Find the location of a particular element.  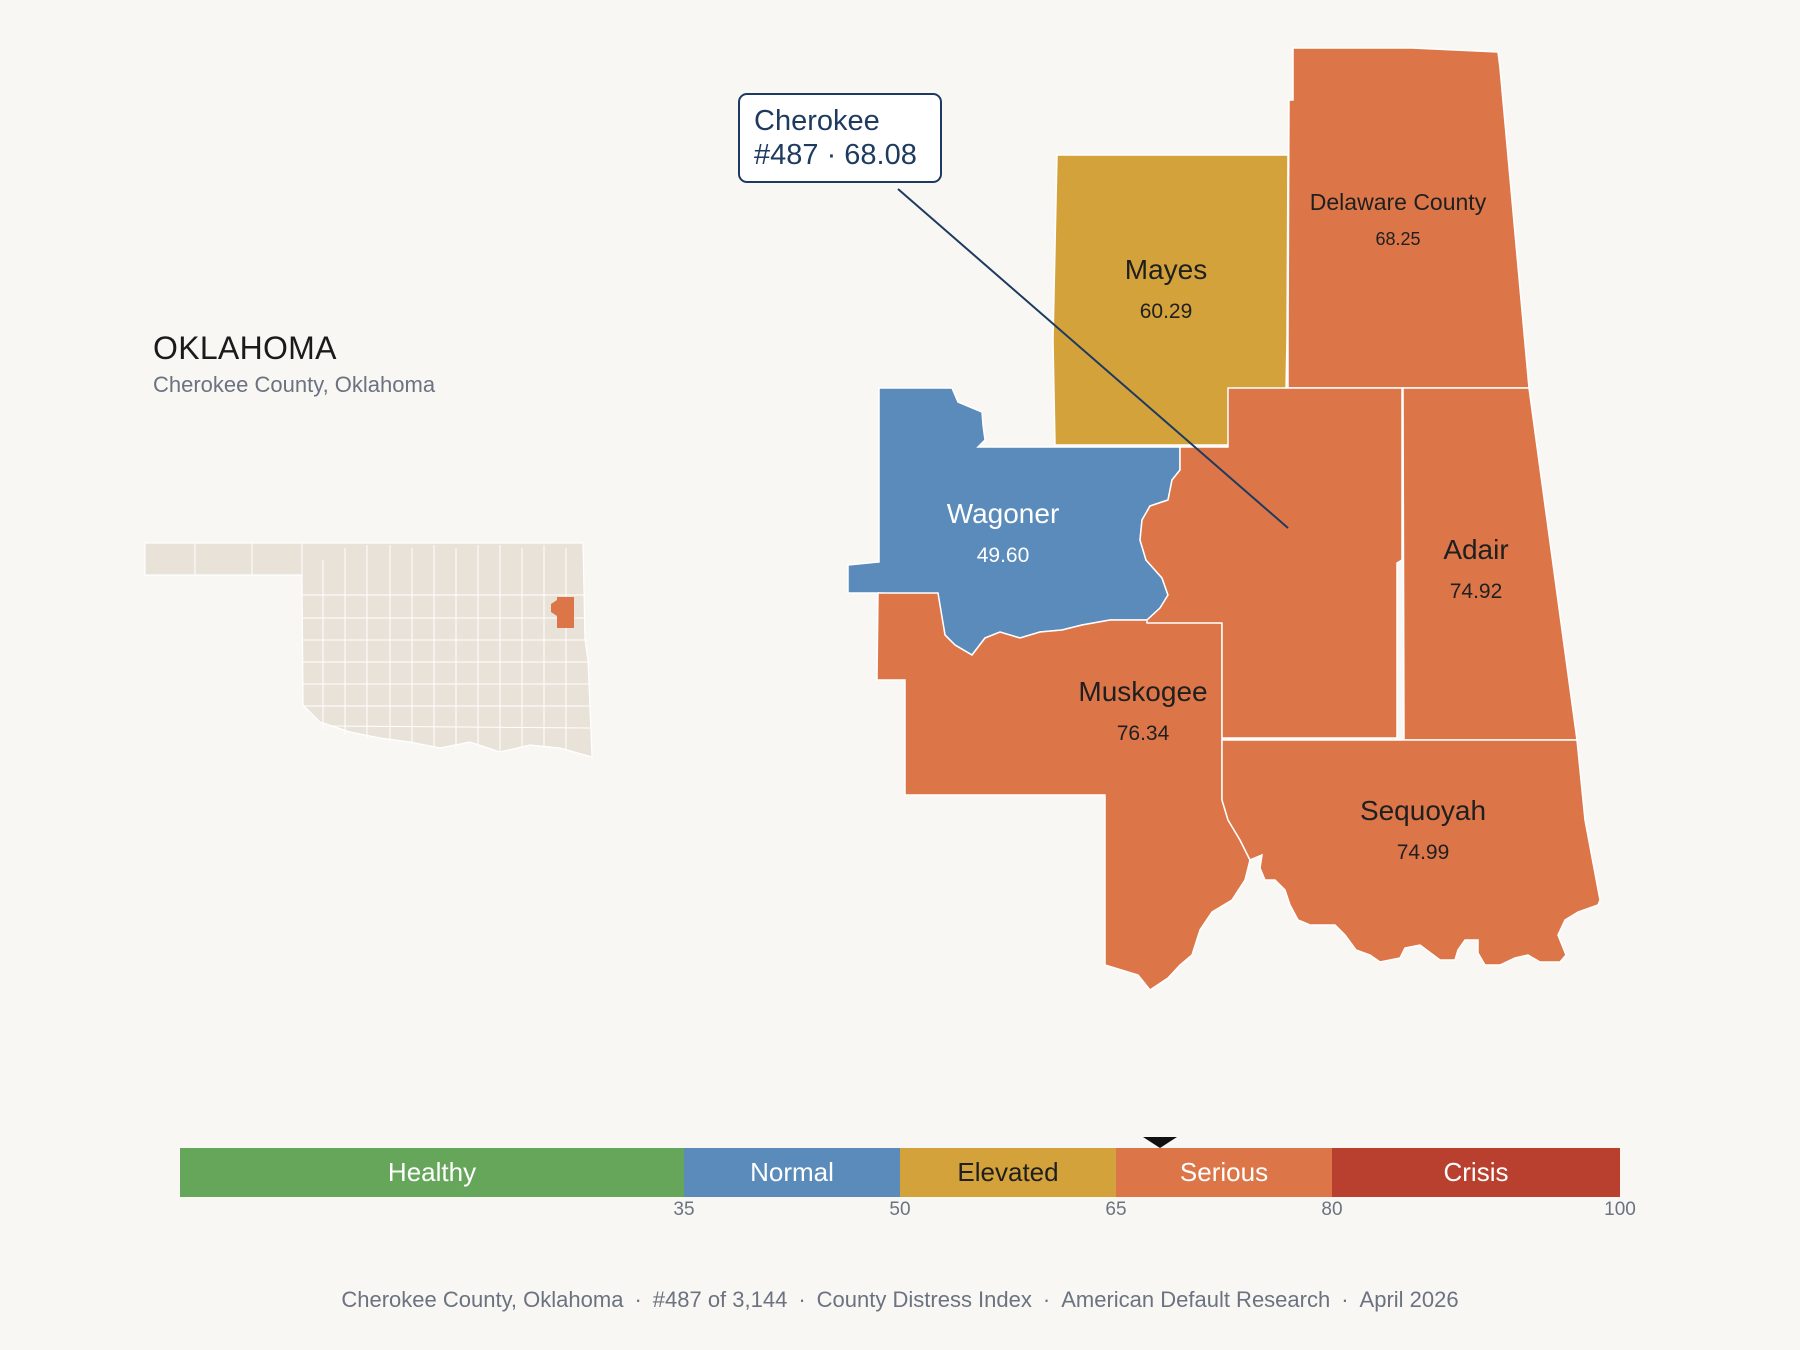

callout-box: Cherokee #487 · 68.08 is located at coordinates (840, 138).